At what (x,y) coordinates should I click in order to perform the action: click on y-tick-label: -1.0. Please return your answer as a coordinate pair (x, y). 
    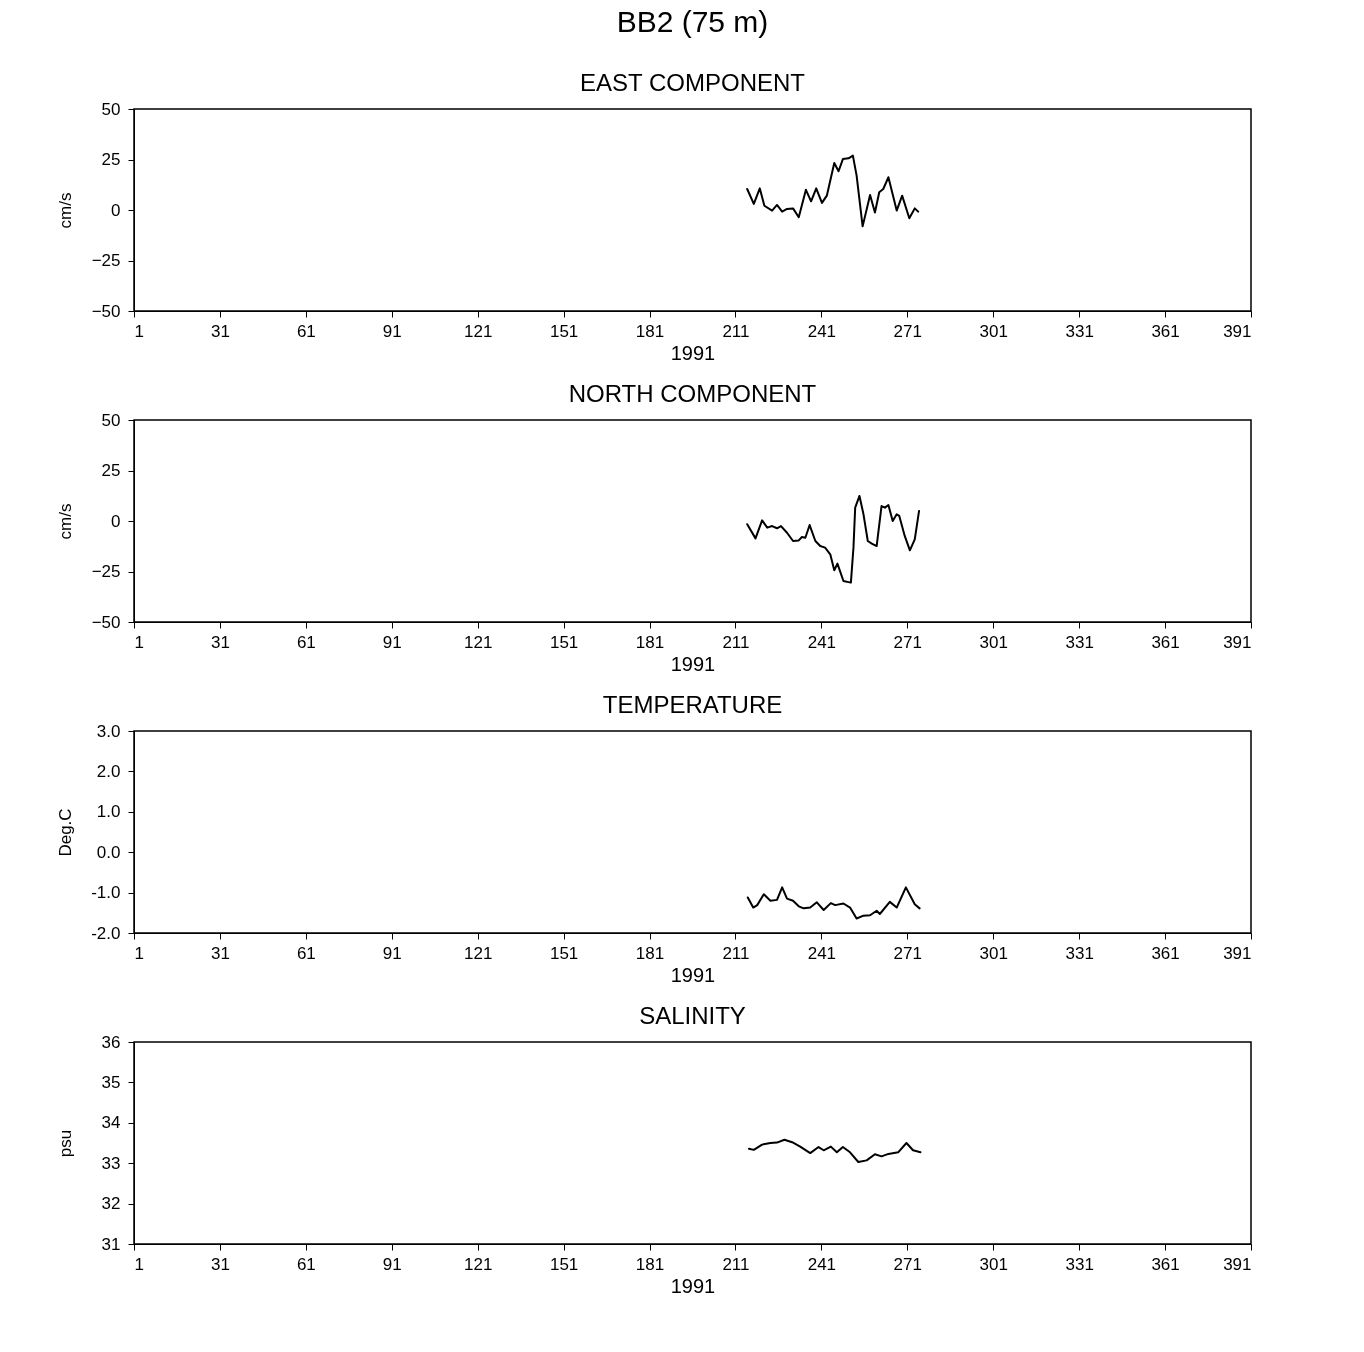
    Looking at the image, I should click on (106, 893).